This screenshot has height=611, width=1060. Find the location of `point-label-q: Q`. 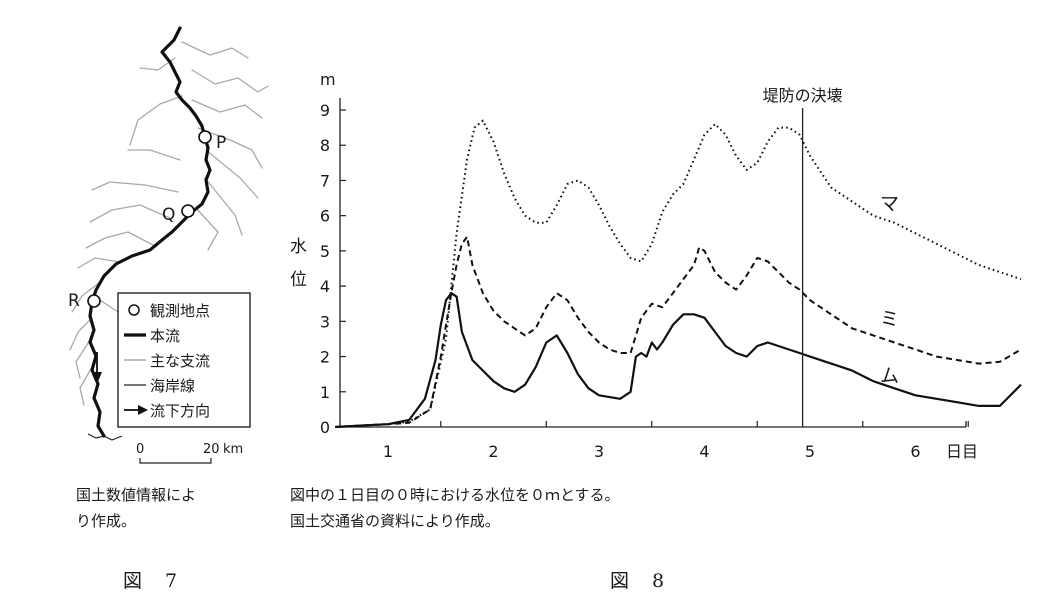

point-label-q: Q is located at coordinates (168, 215).